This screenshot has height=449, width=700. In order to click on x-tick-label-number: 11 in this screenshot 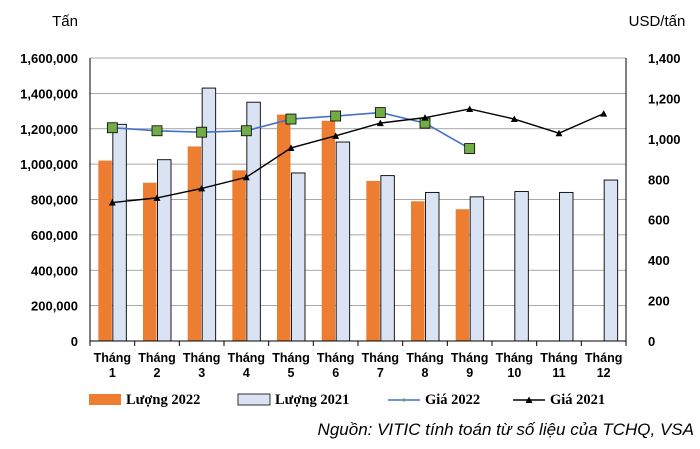, I will do `click(558, 373)`.